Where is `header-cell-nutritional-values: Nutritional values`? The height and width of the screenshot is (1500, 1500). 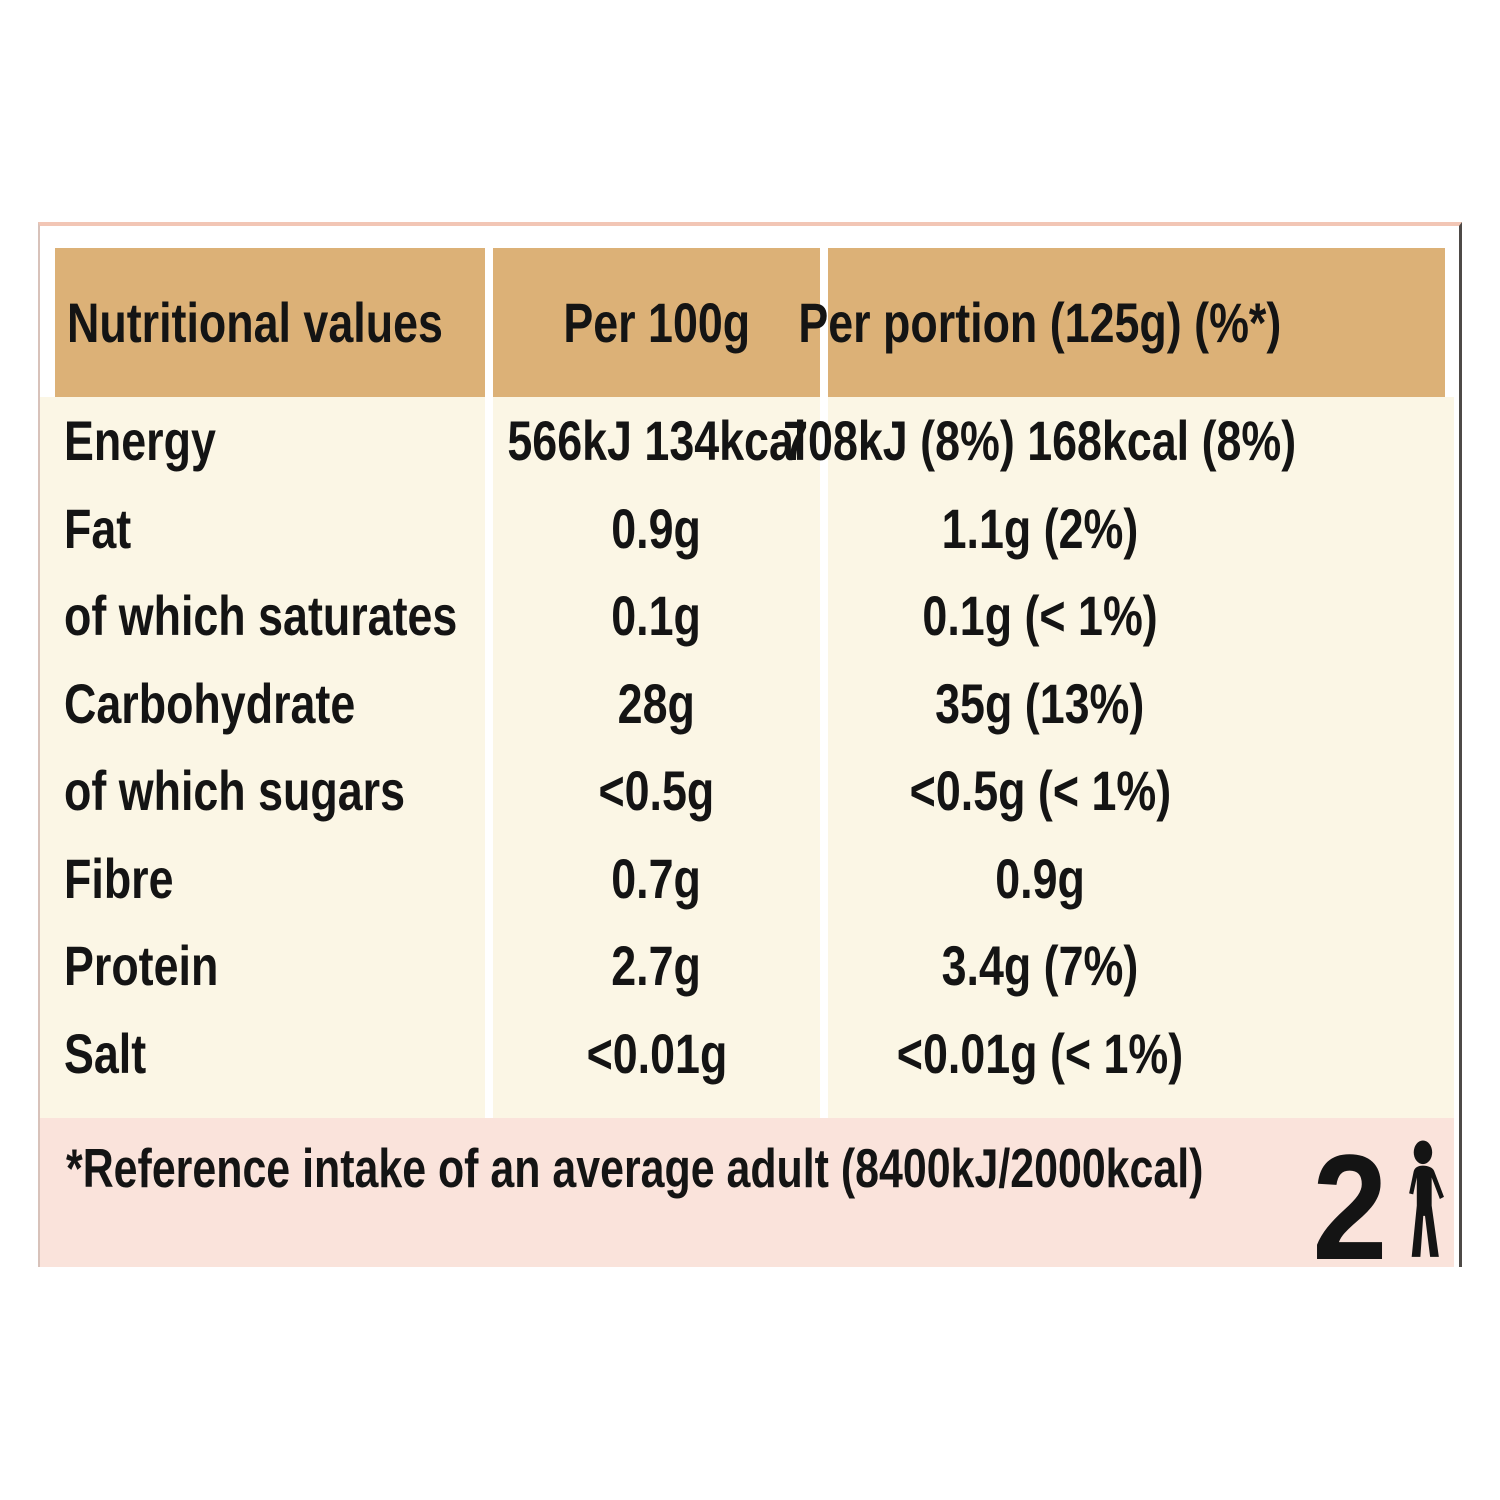
header-cell-nutritional-values: Nutritional values is located at coordinates (270, 322).